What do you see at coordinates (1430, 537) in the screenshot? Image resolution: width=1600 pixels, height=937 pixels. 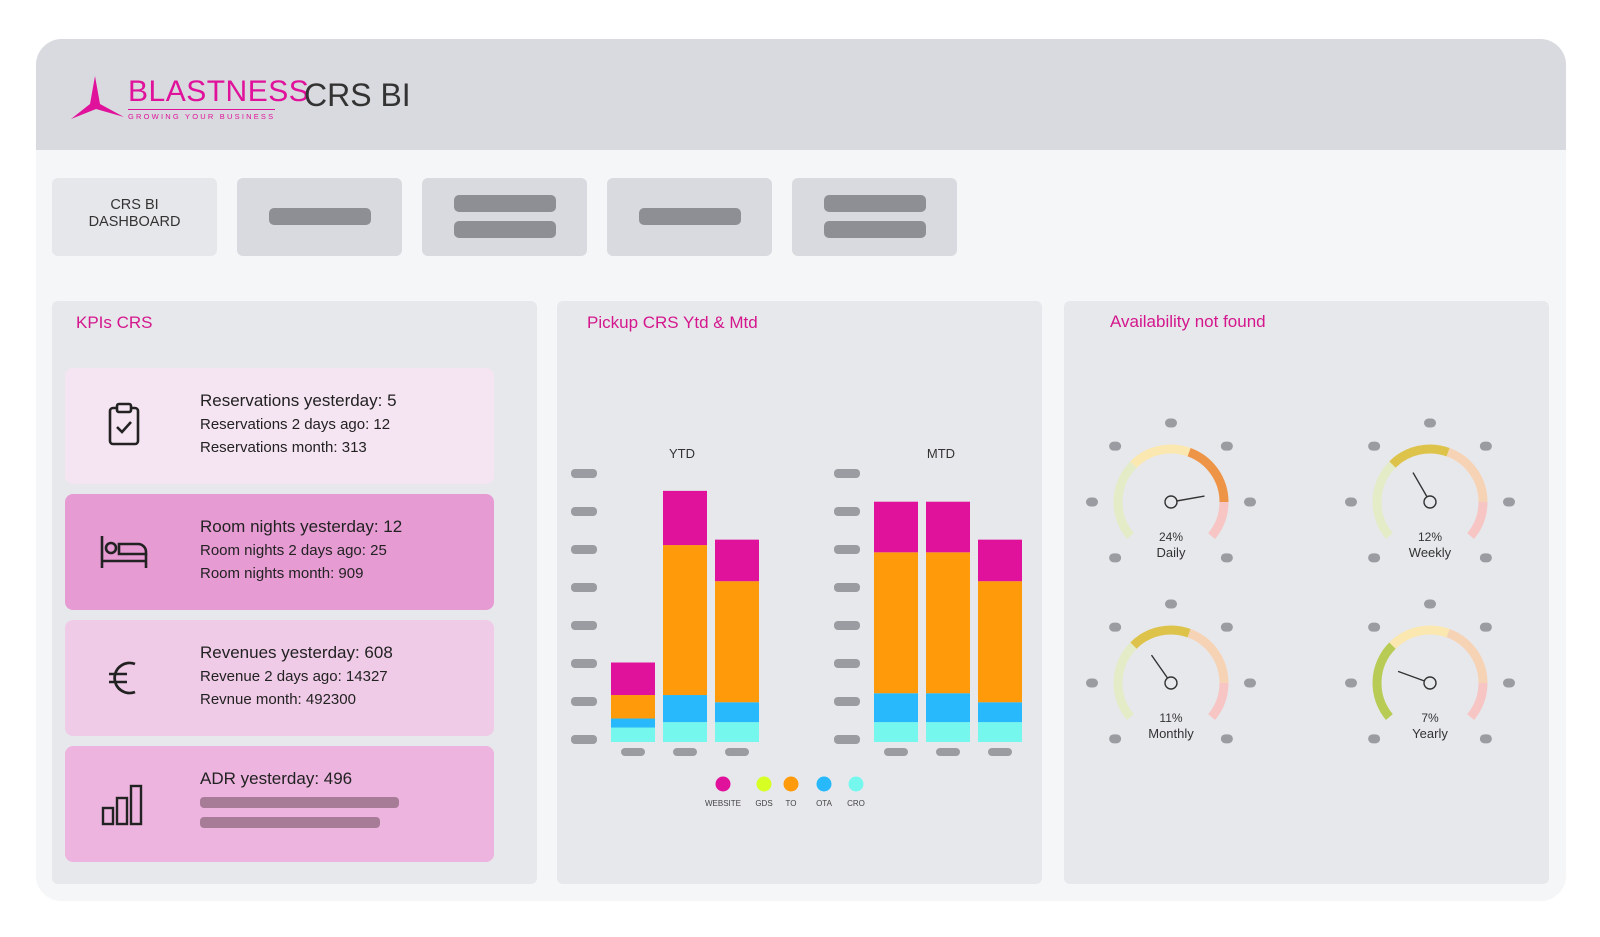 I see `gauge-value: 12%` at bounding box center [1430, 537].